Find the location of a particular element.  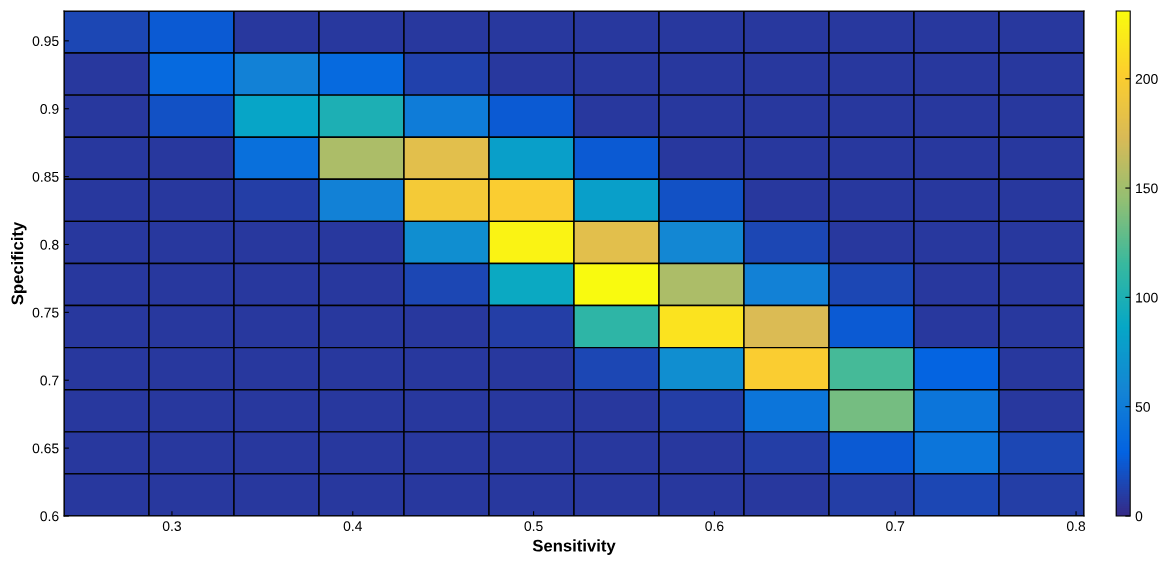

y-tick-label: 0.9 is located at coordinates (49, 109).